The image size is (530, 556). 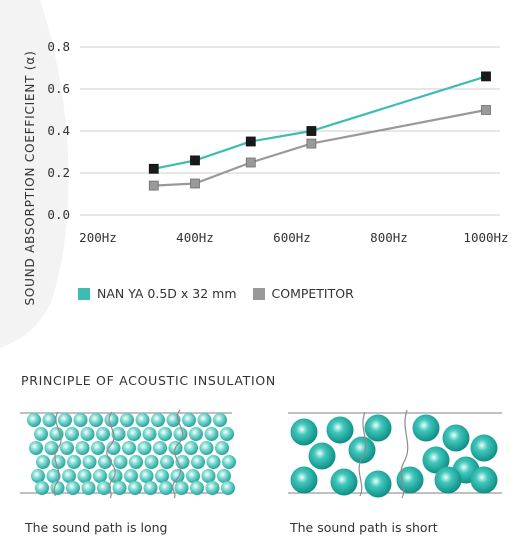 I want to click on x-tick-label: 1000Hz, so click(x=485, y=237).